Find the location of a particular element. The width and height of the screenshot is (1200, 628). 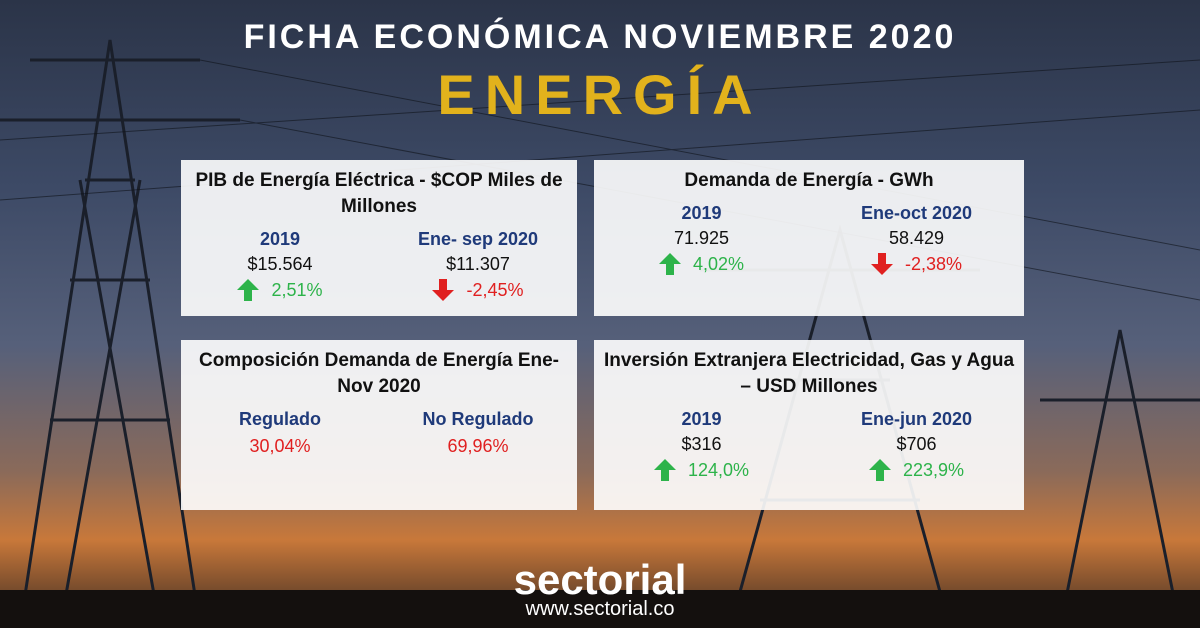

change-row: 30,04% is located at coordinates (280, 446).